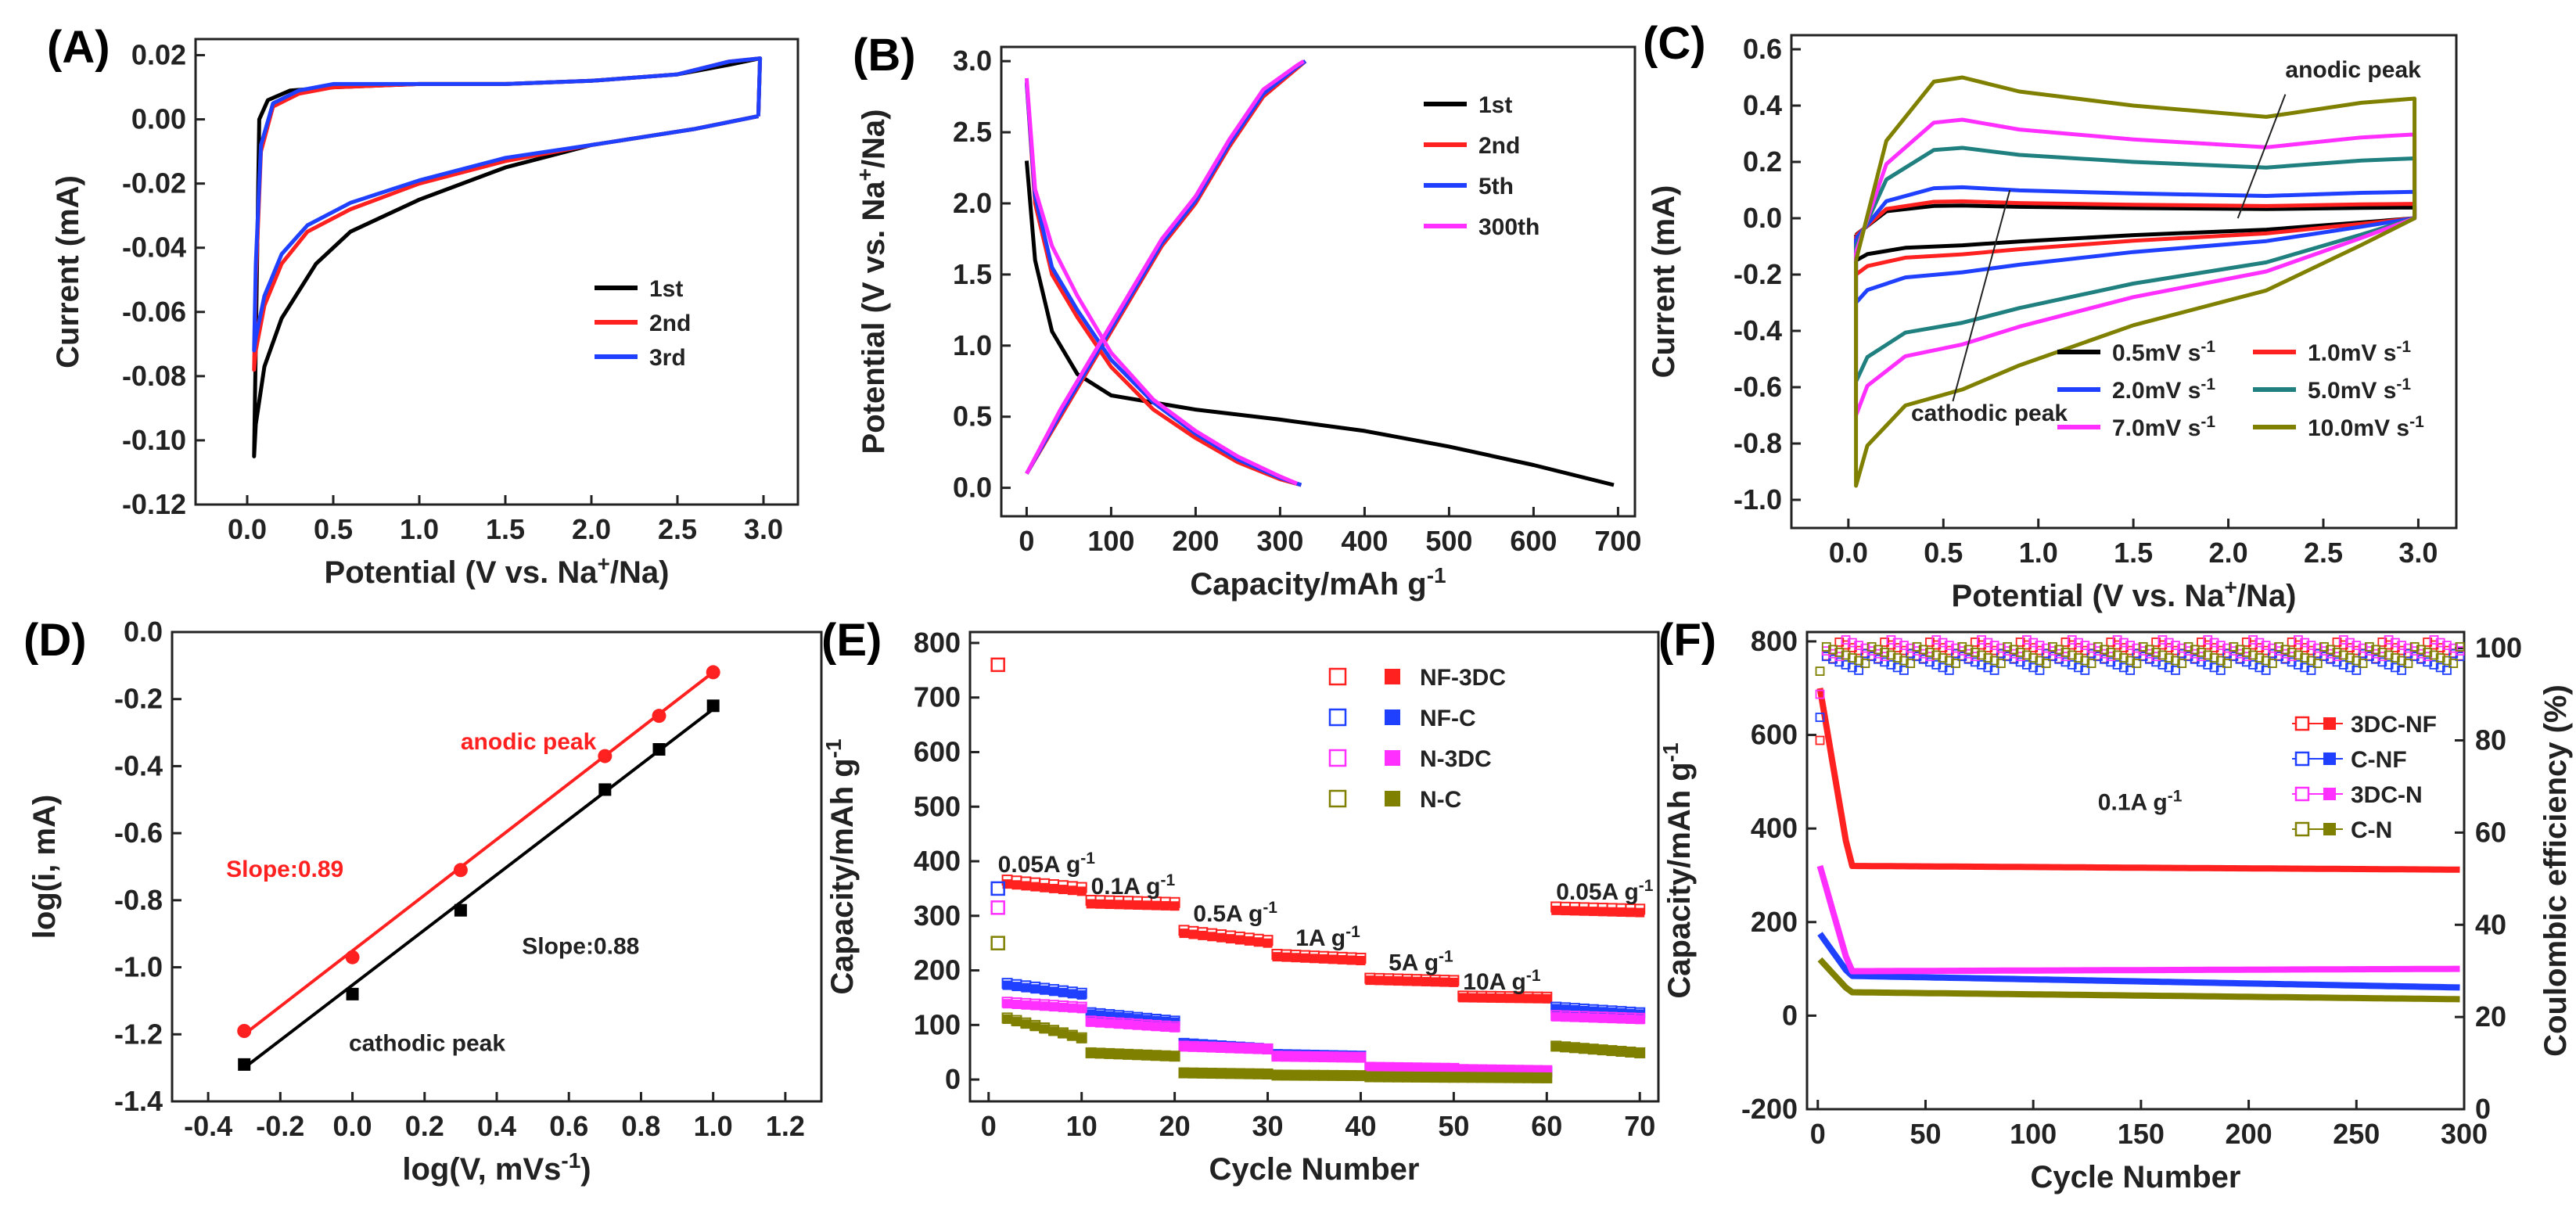  Describe the element at coordinates (2356, 1134) in the screenshot. I see `x-tick-label: 250` at that location.